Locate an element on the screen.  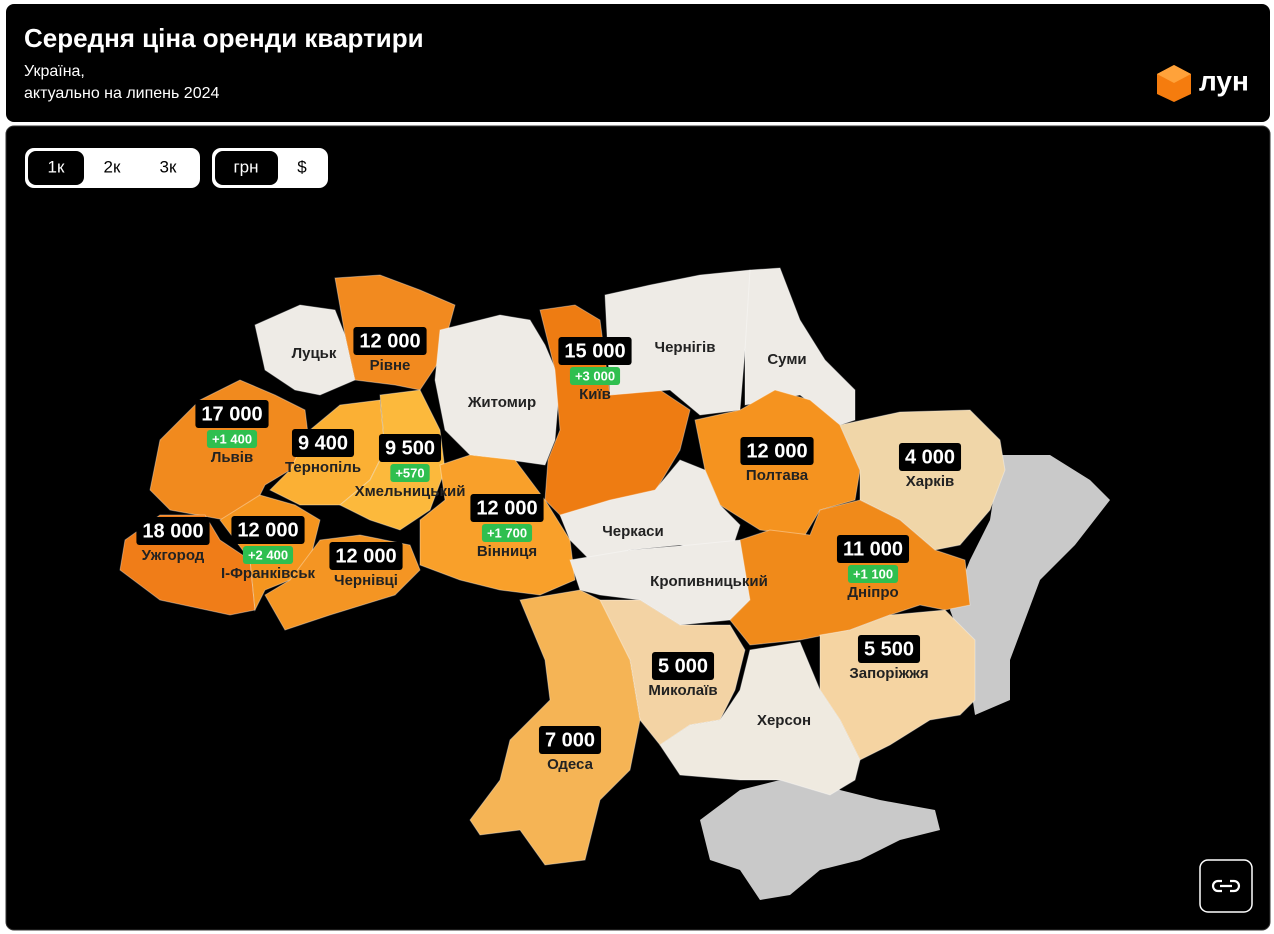
change-label: +570 is located at coordinates (409, 472).